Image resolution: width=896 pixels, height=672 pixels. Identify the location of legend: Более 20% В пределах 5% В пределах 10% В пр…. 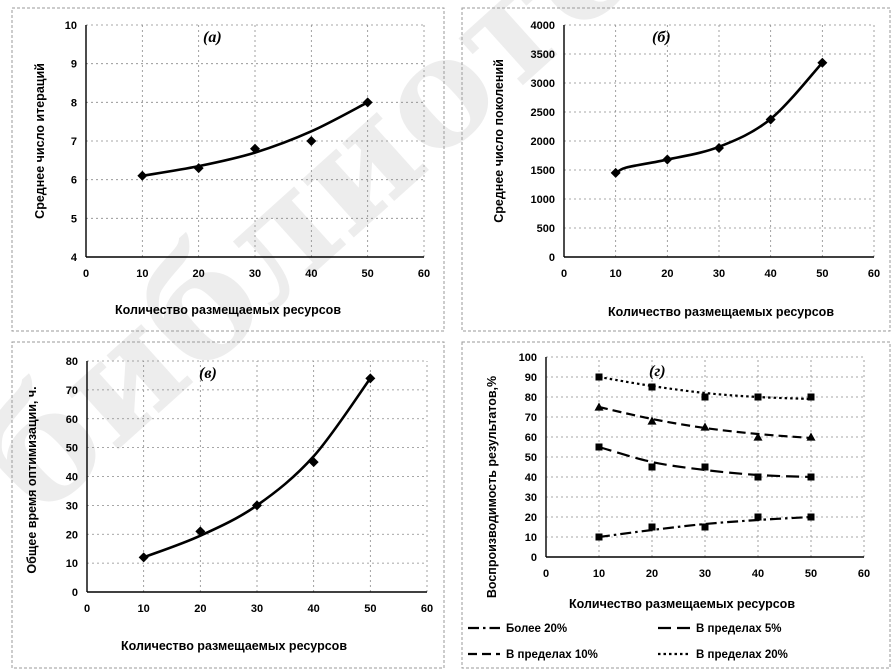
(628, 642).